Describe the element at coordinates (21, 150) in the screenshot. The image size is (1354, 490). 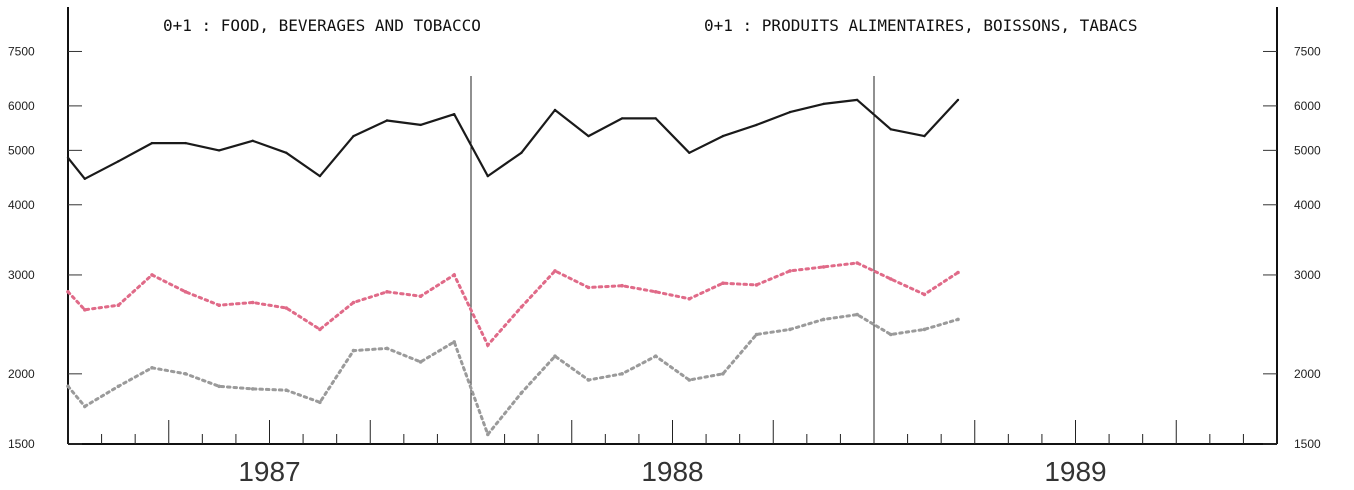
I see `y-tick-label-left: 5000` at that location.